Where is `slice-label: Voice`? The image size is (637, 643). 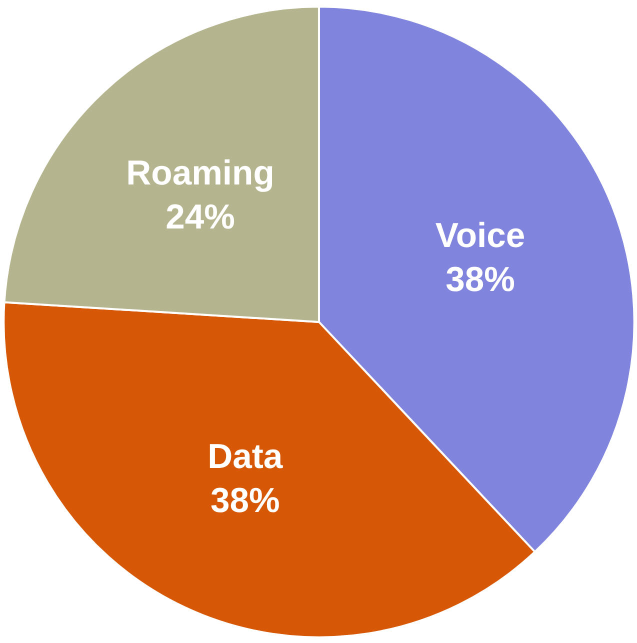
slice-label: Voice is located at coordinates (480, 236).